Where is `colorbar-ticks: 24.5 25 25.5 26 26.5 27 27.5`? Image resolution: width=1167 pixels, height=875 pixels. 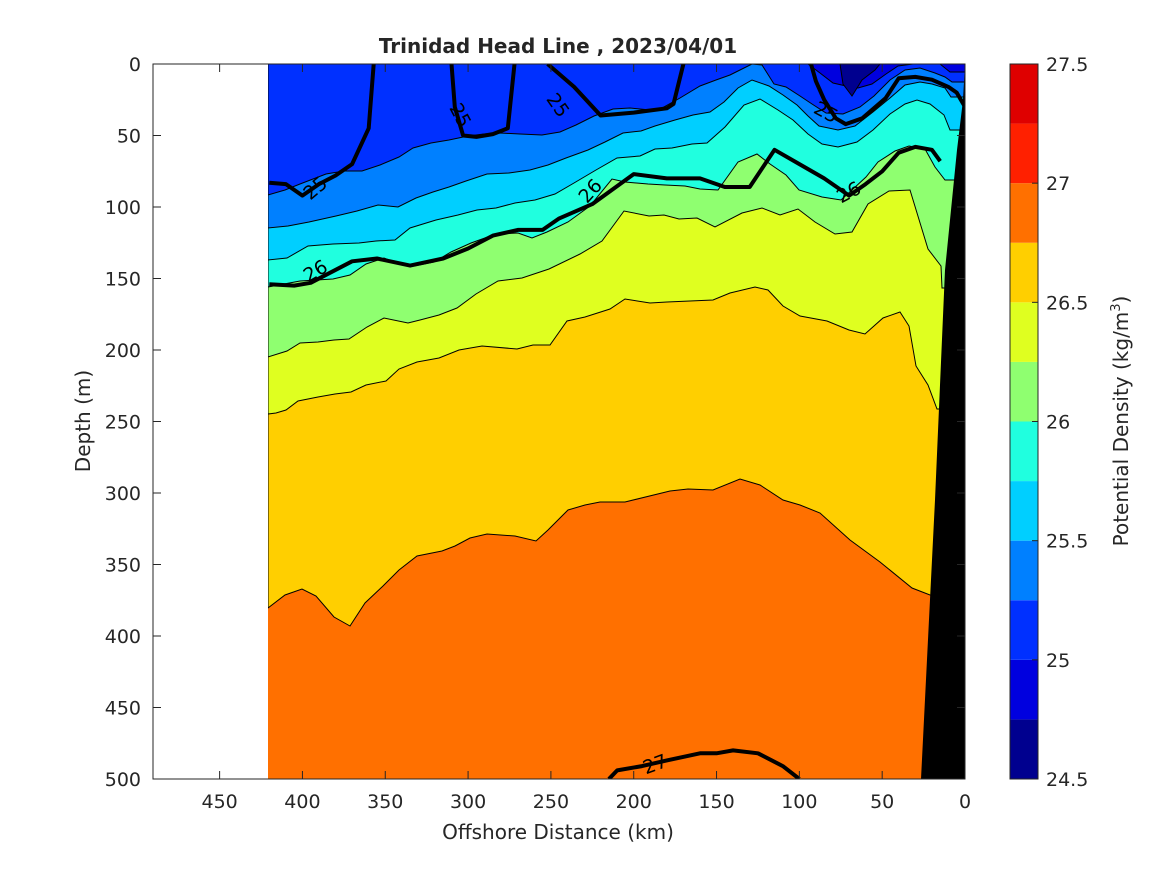
colorbar-ticks: 24.5 25 25.5 26 26.5 27 27.5 is located at coordinates (1060, 422).